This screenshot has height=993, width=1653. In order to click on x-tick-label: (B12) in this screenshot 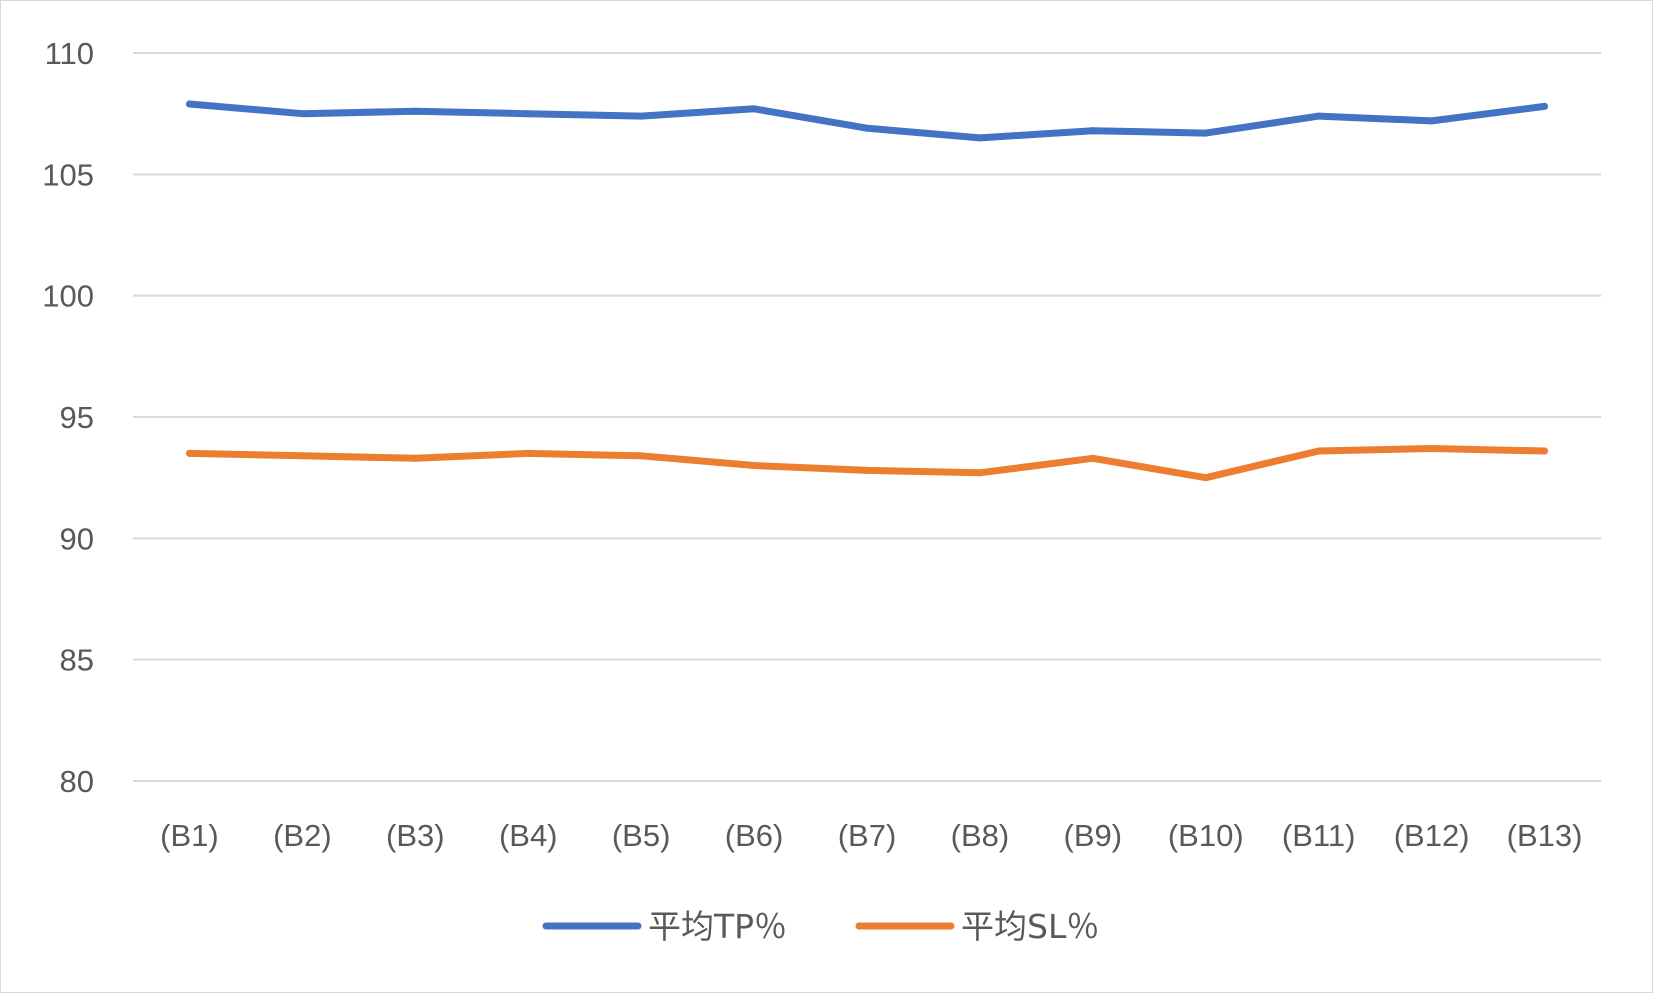, I will do `click(1432, 835)`.